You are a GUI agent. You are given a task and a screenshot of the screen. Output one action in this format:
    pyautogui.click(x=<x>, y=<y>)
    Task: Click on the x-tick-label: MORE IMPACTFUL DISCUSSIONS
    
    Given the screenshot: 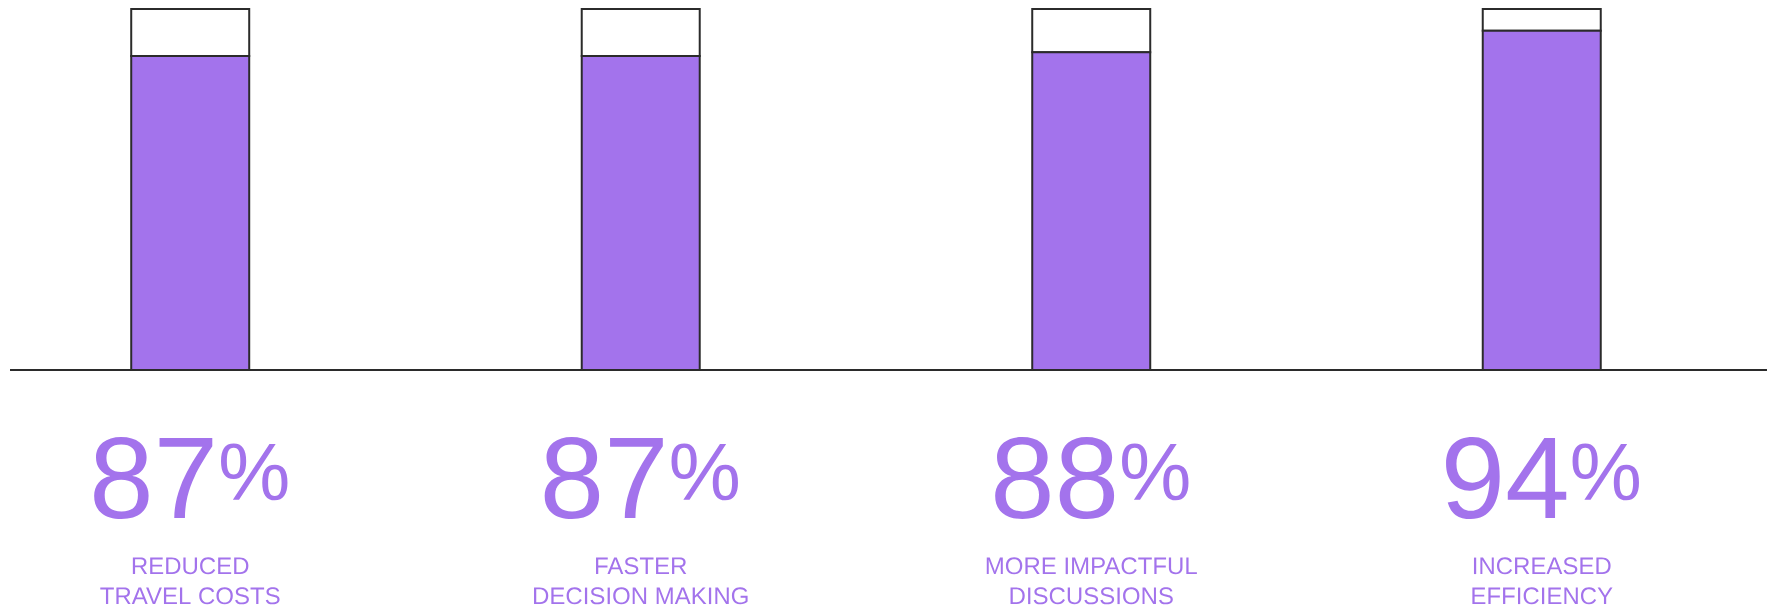 What is the action you would take?
    pyautogui.click(x=1091, y=581)
    